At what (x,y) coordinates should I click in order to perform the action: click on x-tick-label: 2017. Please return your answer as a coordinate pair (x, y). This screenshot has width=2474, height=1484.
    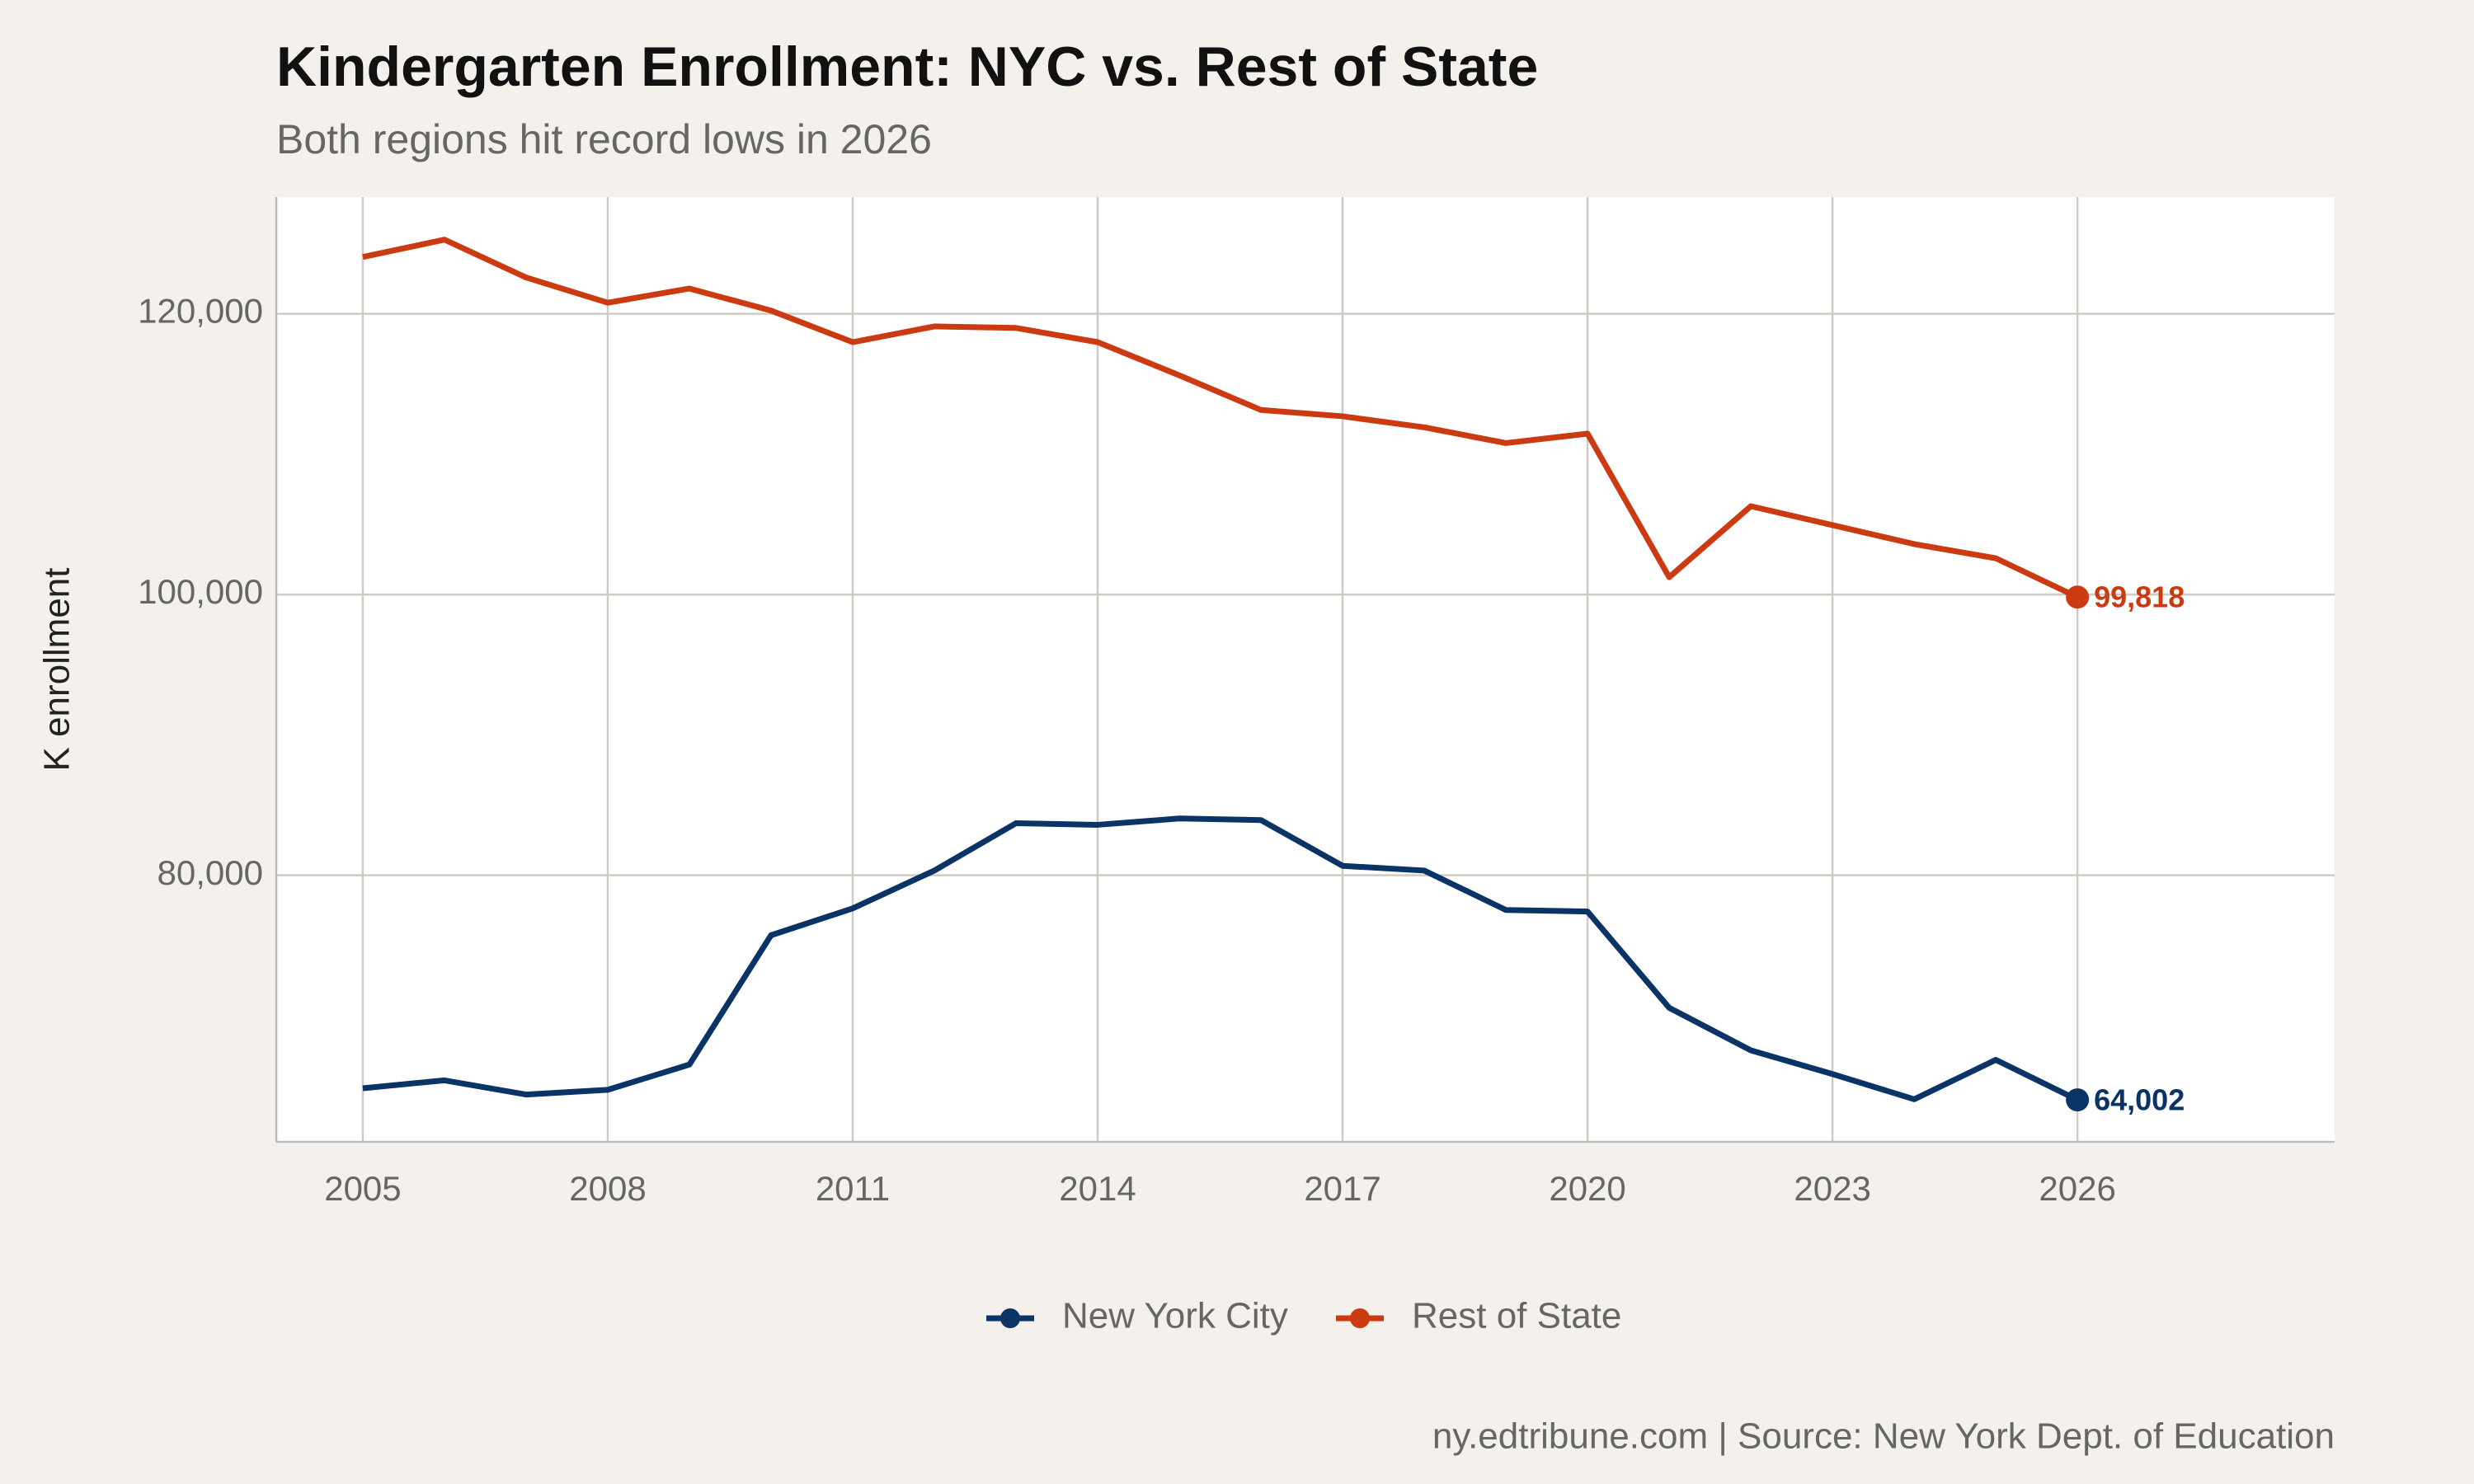
    Looking at the image, I should click on (1342, 1188).